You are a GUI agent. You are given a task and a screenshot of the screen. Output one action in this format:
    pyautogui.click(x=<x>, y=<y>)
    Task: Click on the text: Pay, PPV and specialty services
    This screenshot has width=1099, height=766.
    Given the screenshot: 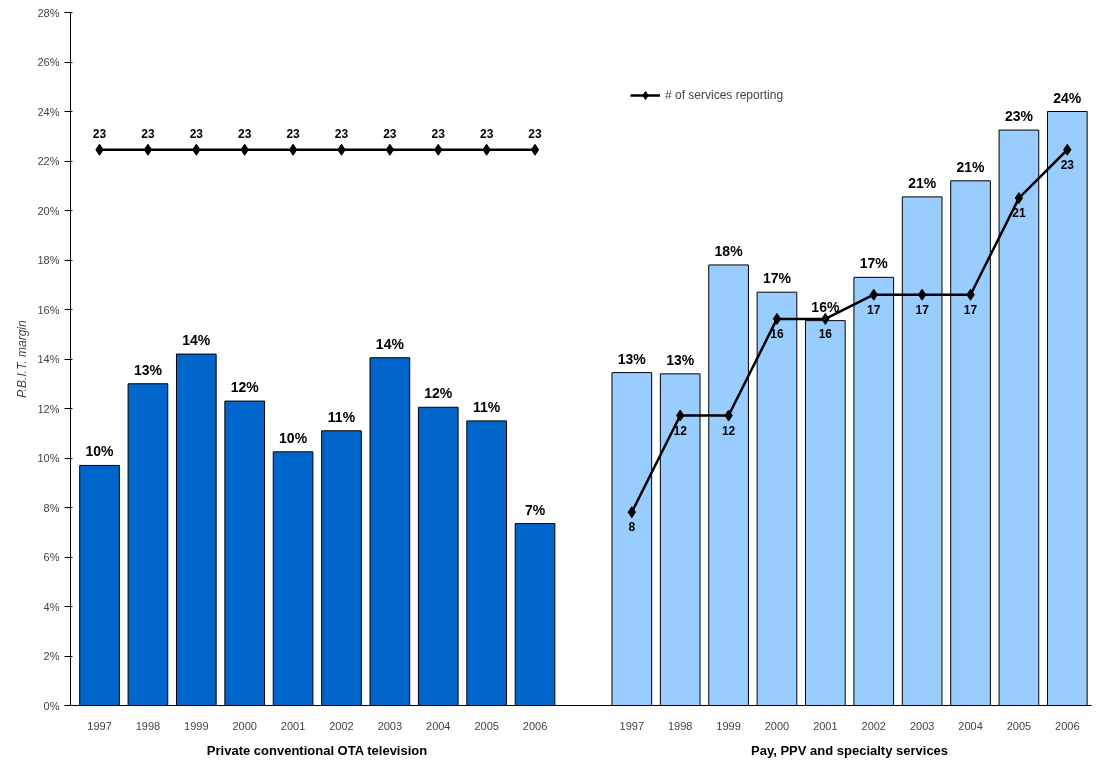 What is the action you would take?
    pyautogui.click(x=850, y=750)
    